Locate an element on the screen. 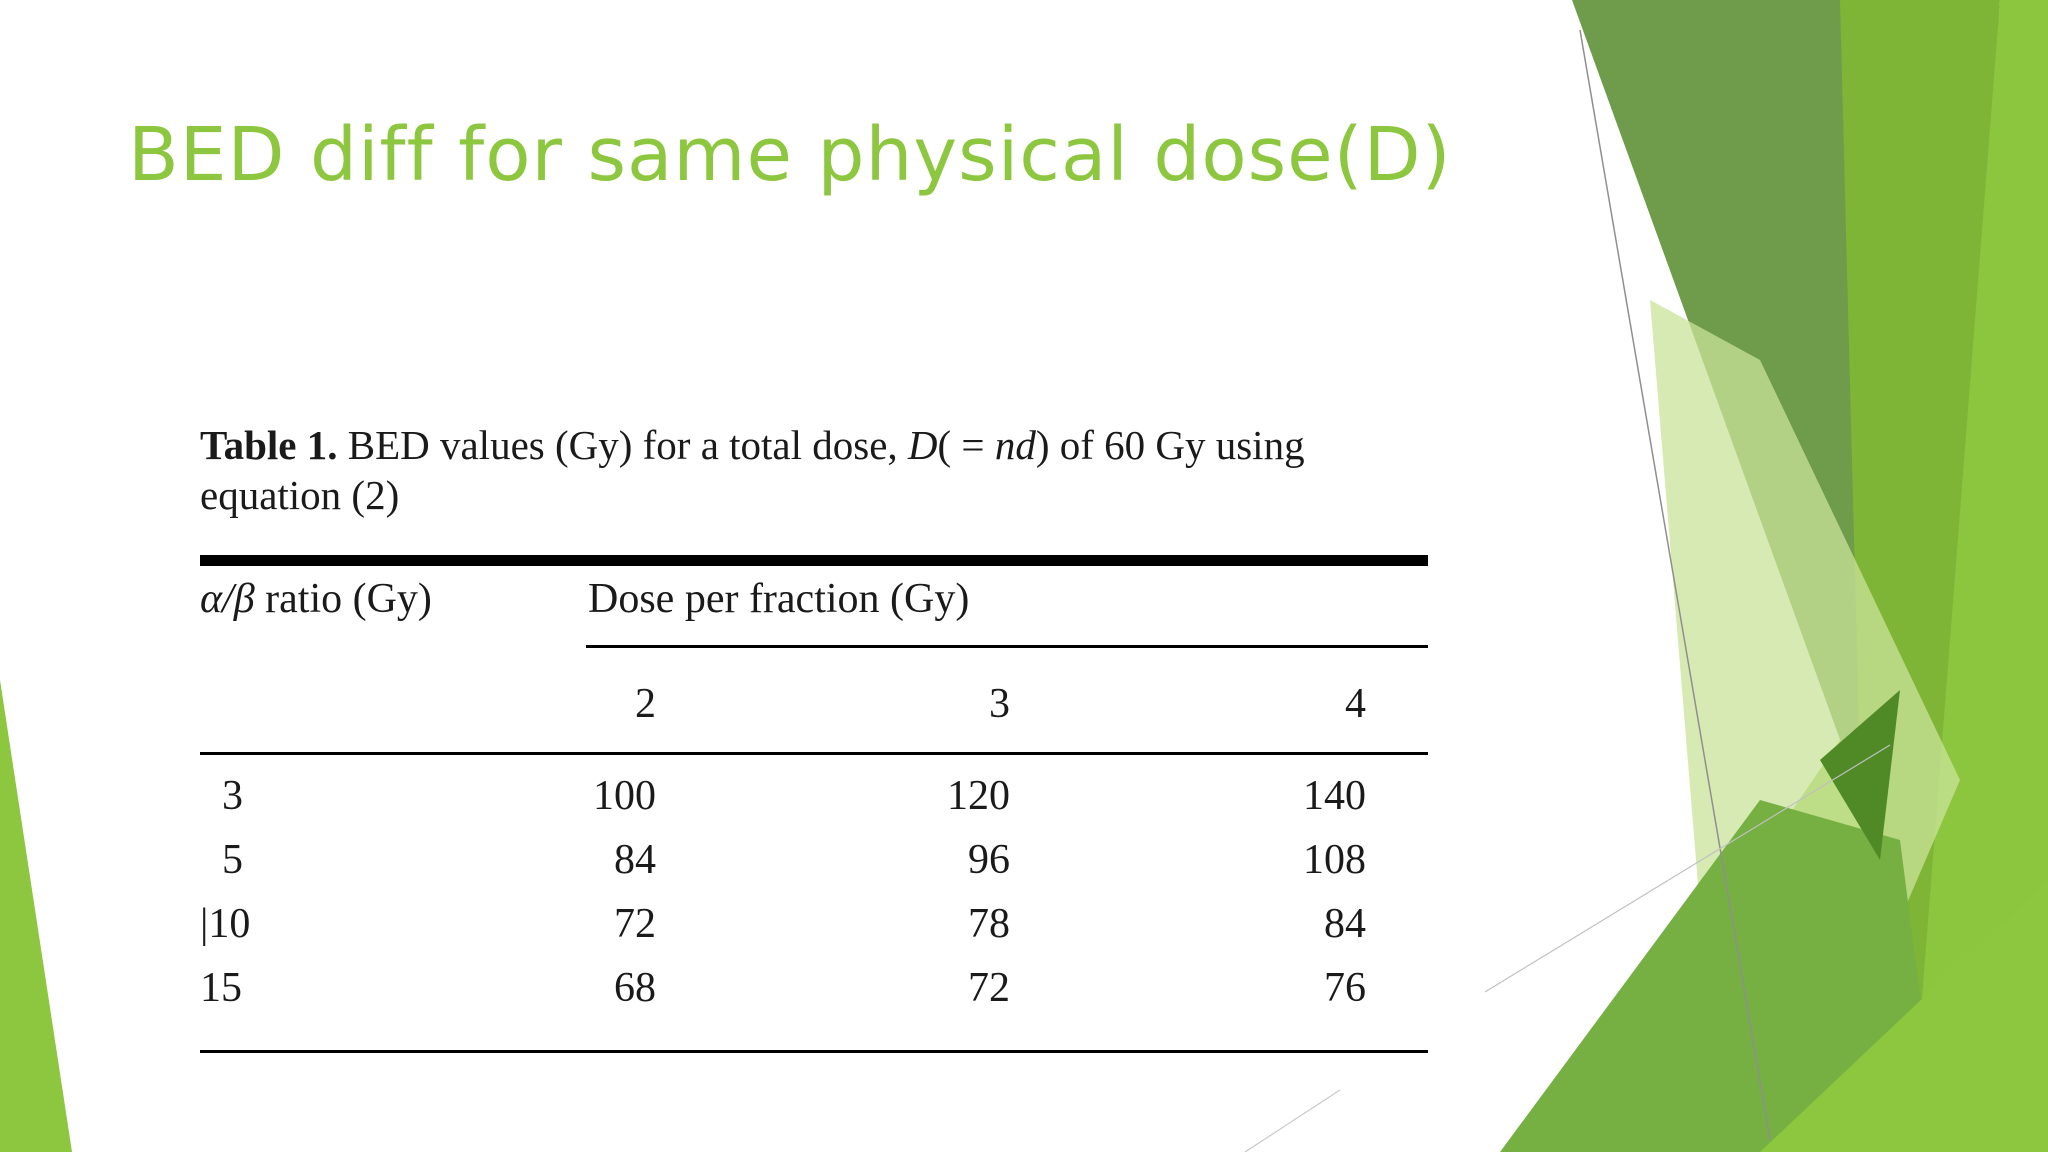 This screenshot has height=1152, width=2048. table-cell: 68 is located at coordinates (635, 988).